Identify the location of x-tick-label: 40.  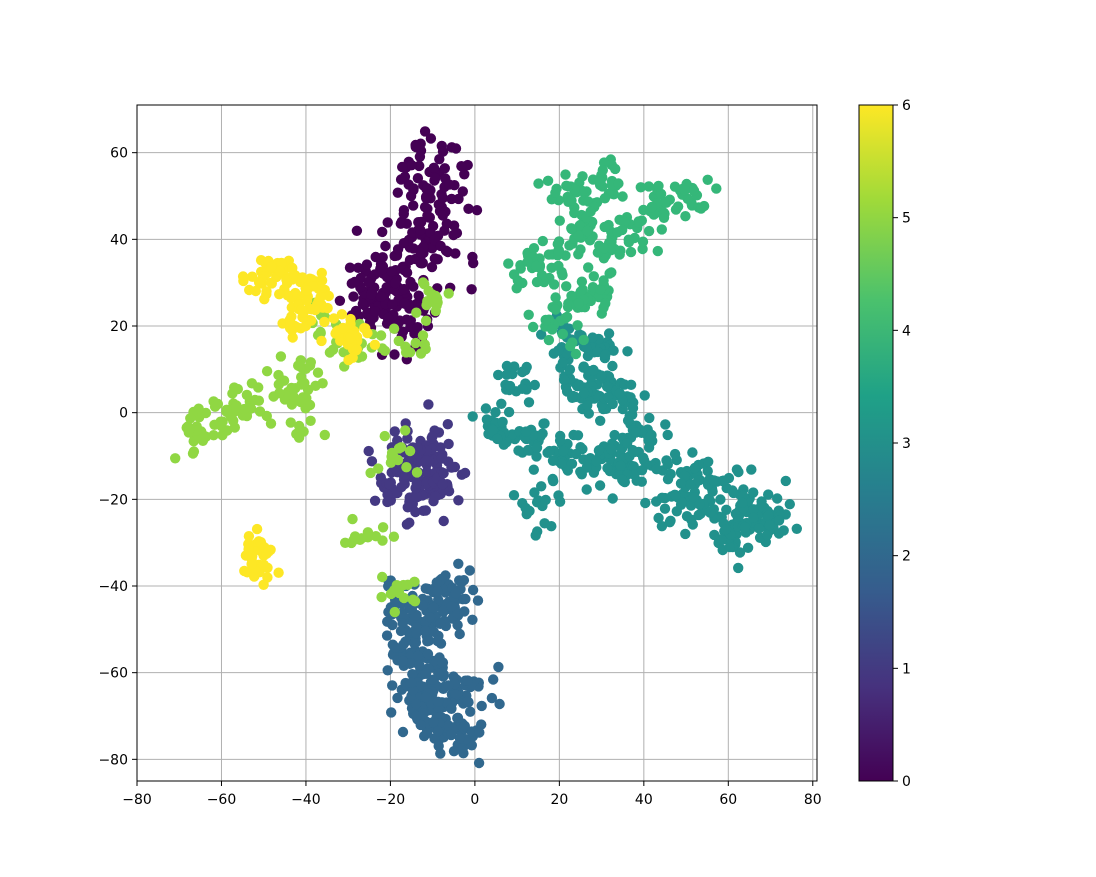
(644, 800).